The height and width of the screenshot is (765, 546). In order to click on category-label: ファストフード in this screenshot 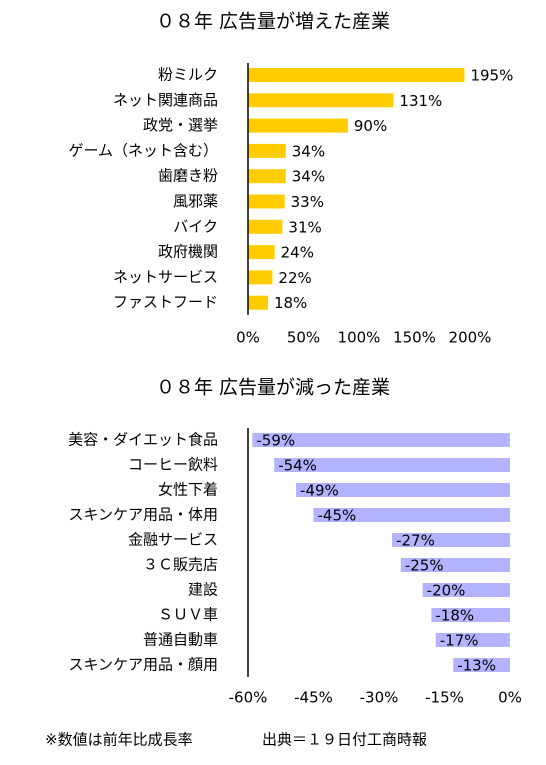, I will do `click(165, 302)`.